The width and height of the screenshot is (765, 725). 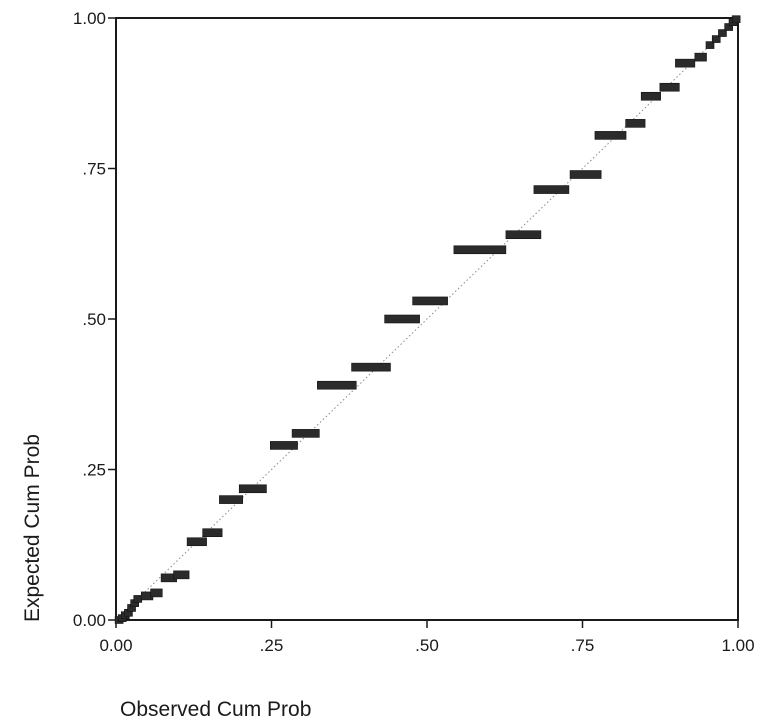 What do you see at coordinates (115, 645) in the screenshot?
I see `x-tick-label: 0.00` at bounding box center [115, 645].